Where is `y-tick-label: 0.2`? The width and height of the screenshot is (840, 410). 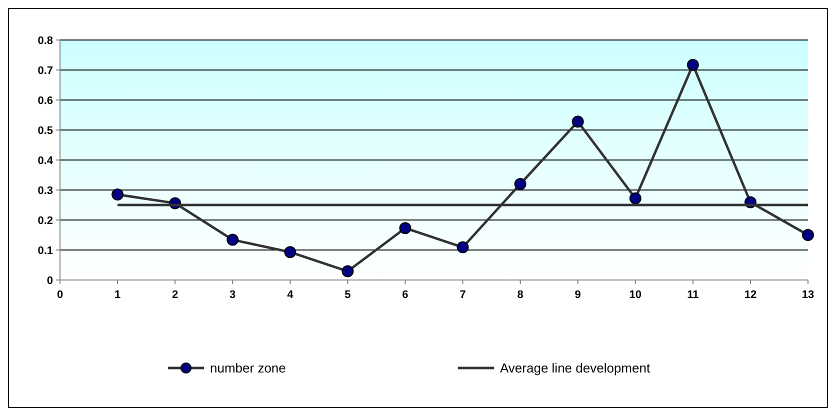
y-tick-label: 0.2 is located at coordinates (45, 220).